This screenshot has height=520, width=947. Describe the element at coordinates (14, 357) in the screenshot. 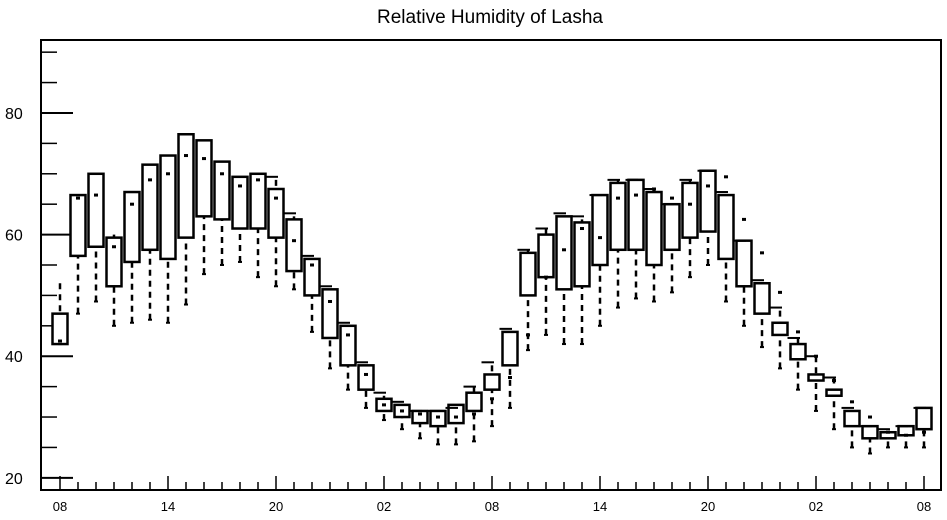

I see `y-tick-label: 40` at that location.